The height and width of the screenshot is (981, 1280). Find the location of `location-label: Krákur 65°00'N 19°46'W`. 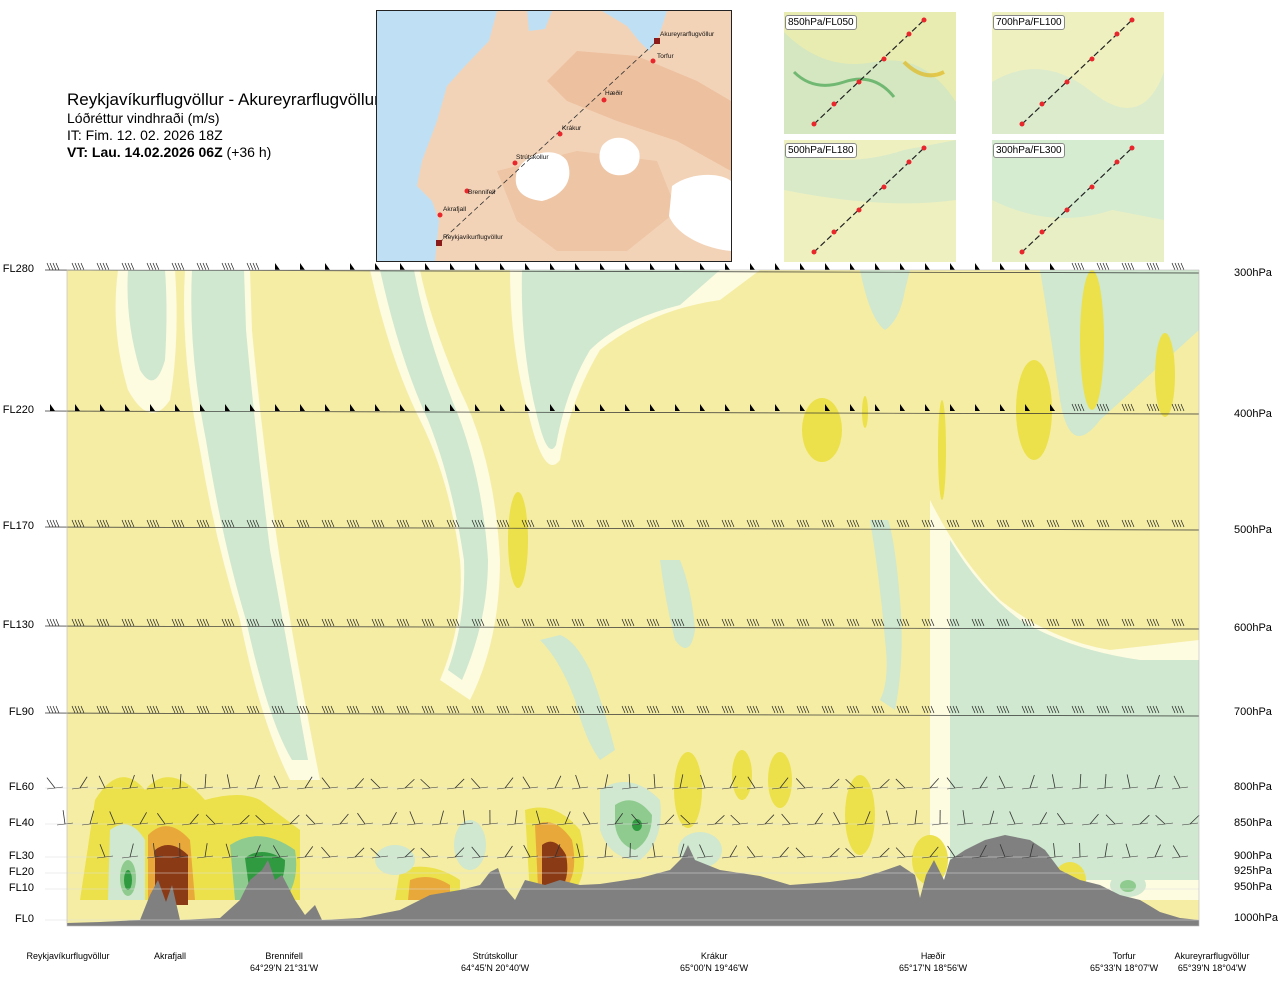

location-label: Krákur 65°00'N 19°46'W is located at coordinates (714, 962).